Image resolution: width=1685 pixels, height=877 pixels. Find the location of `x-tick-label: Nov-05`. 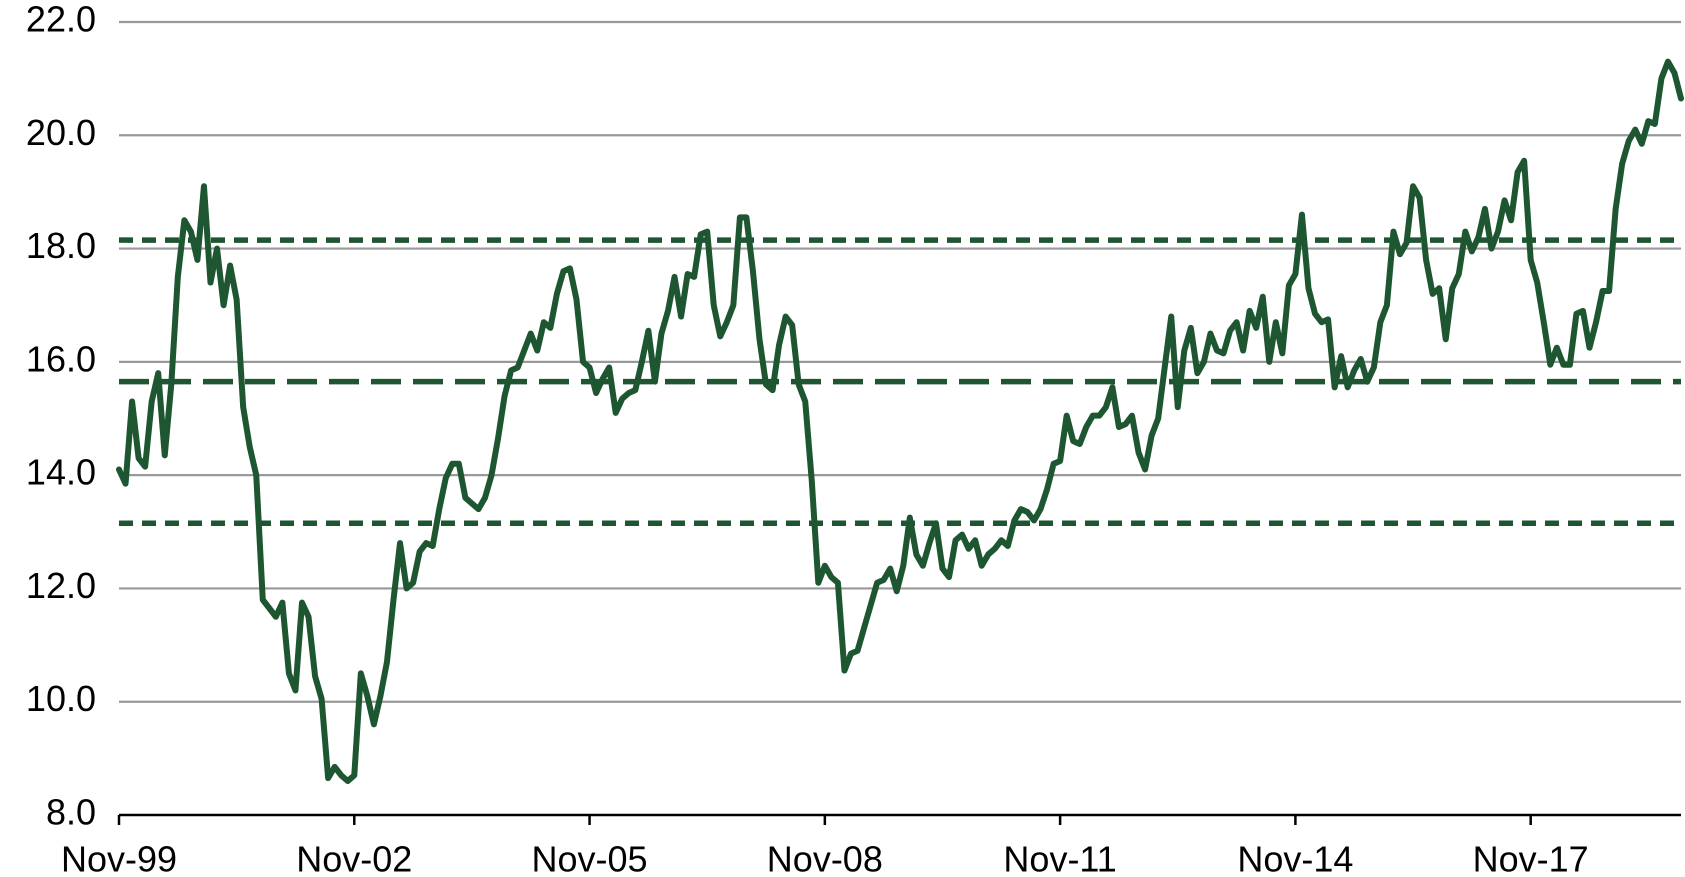

x-tick-label: Nov-05 is located at coordinates (590, 858).